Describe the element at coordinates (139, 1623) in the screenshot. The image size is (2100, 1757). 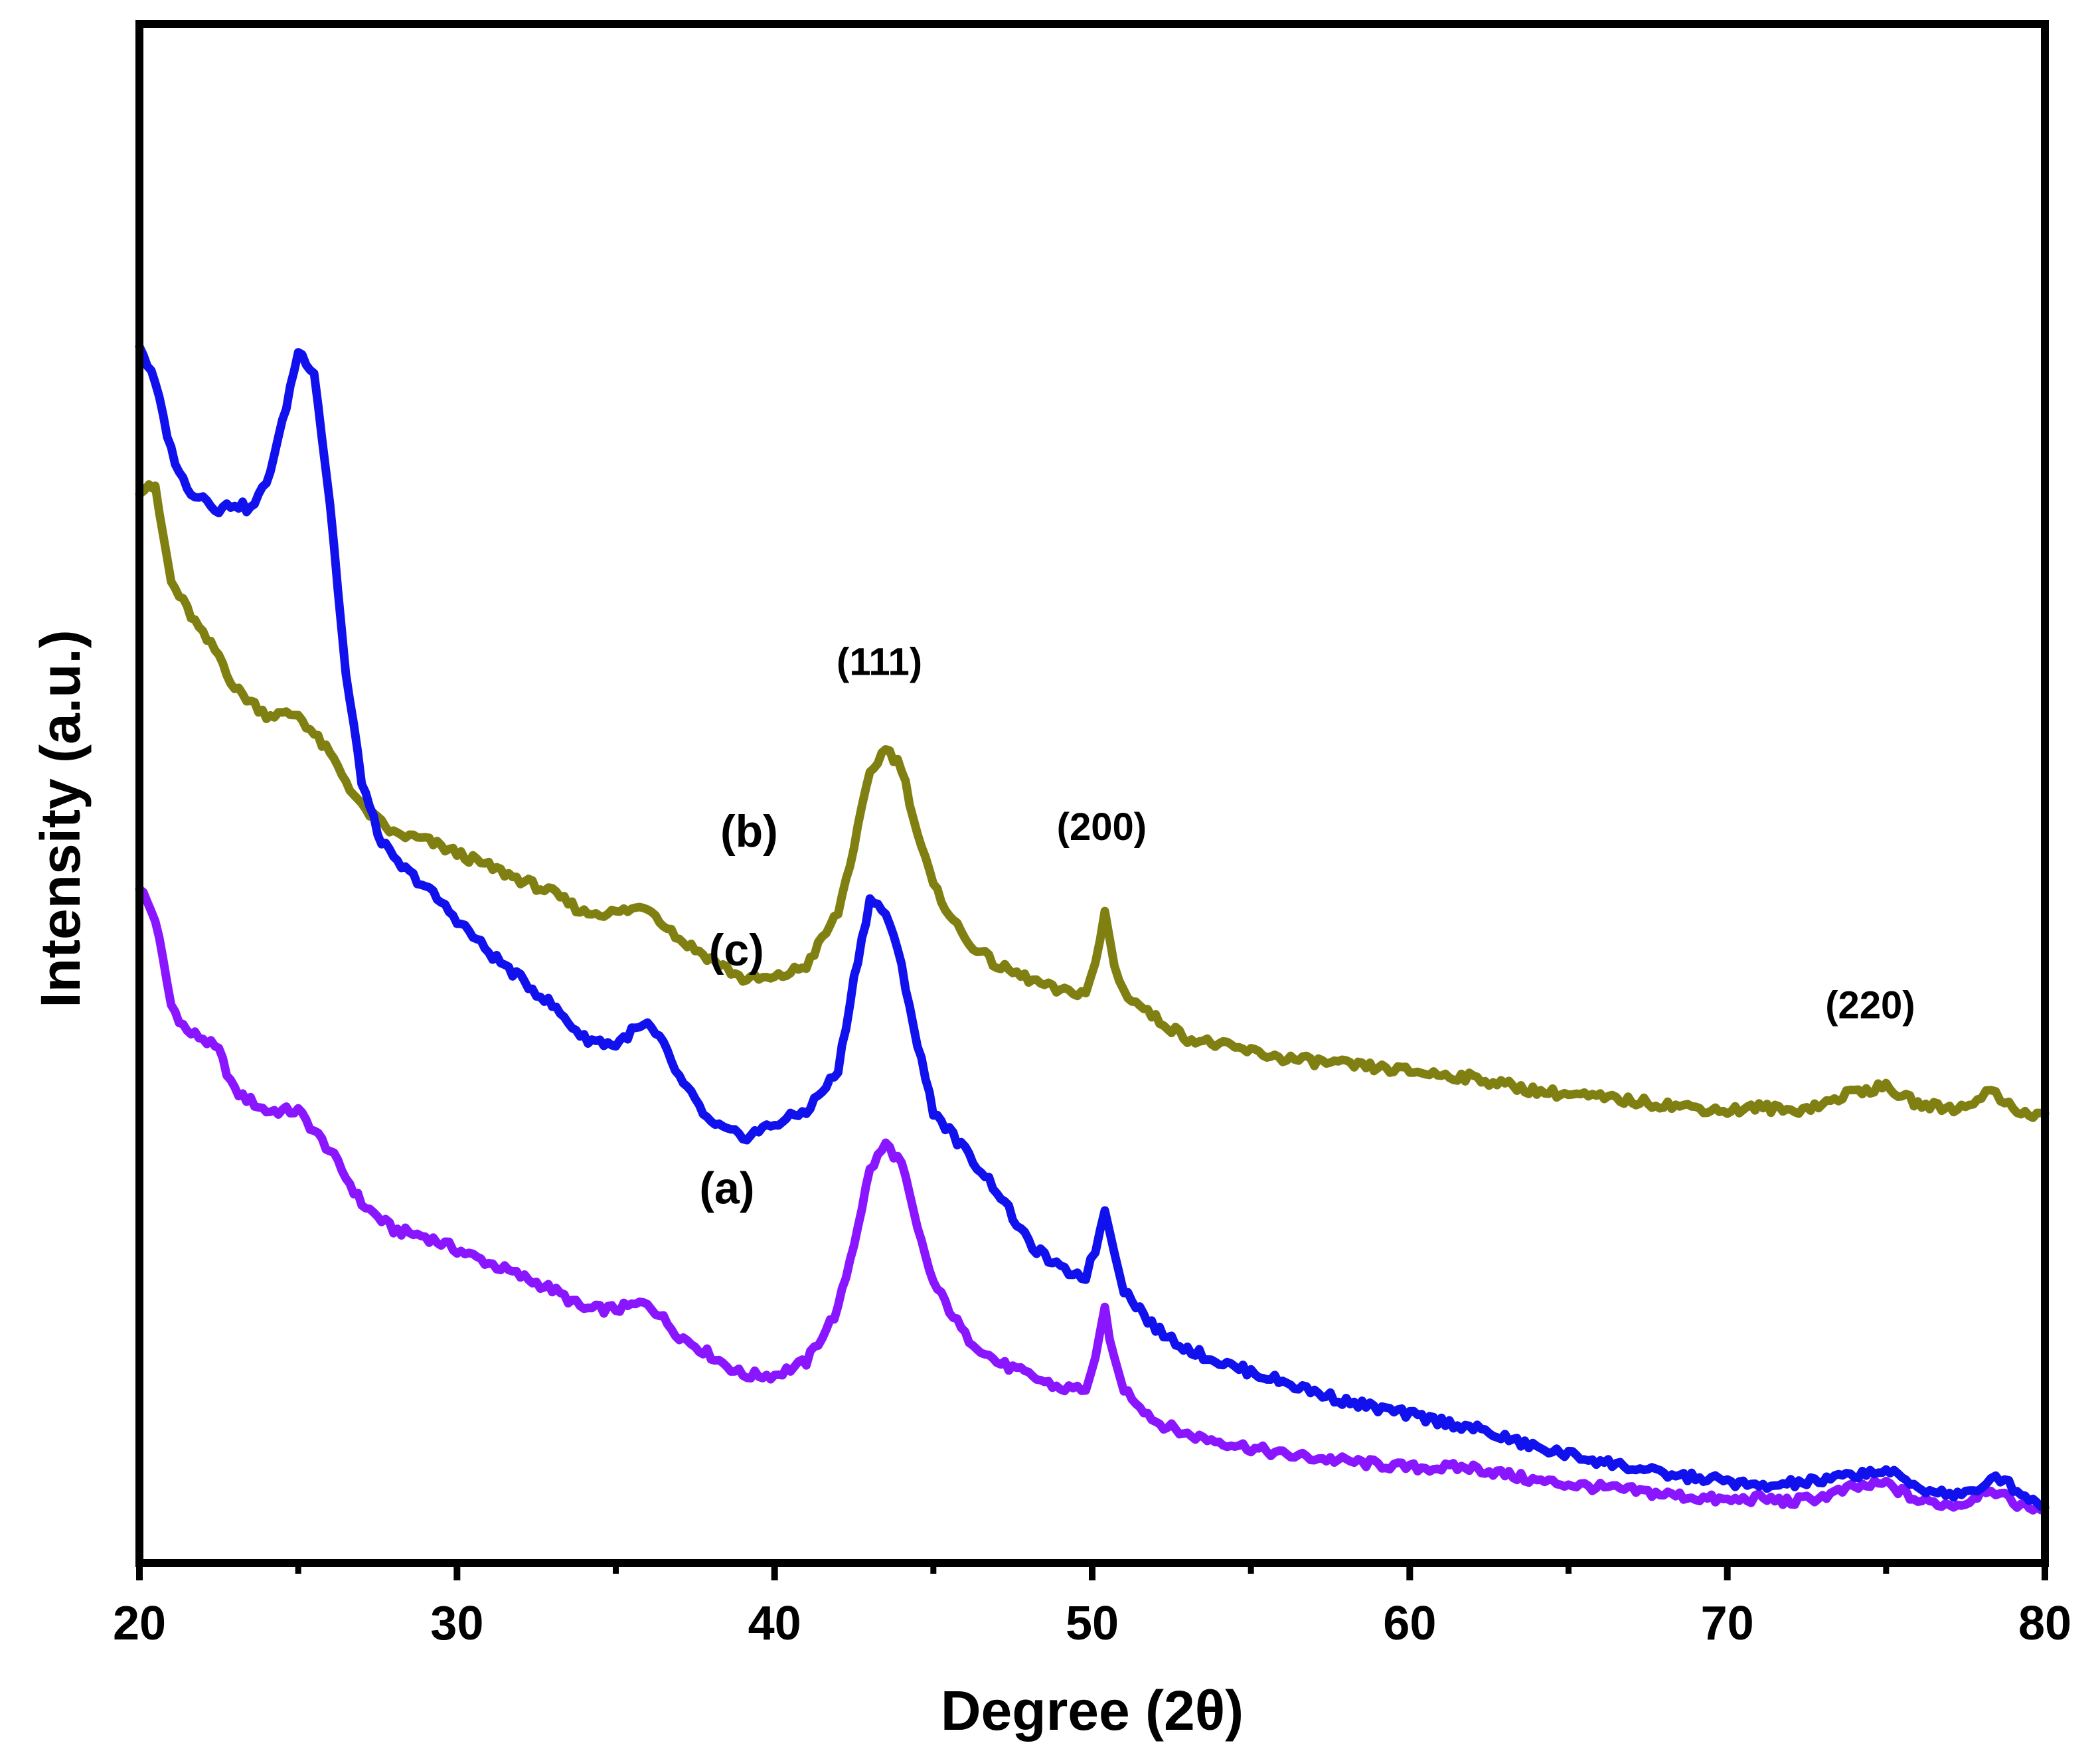
I see `x-tick-label: 20` at that location.